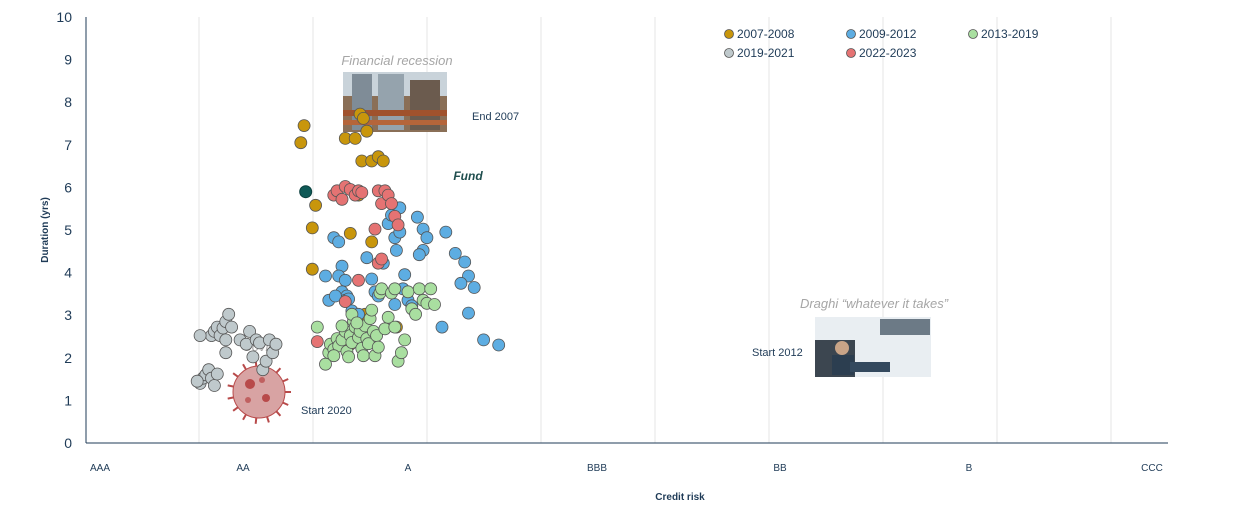  I want to click on legend-label: 2013-2019, so click(1010, 34).